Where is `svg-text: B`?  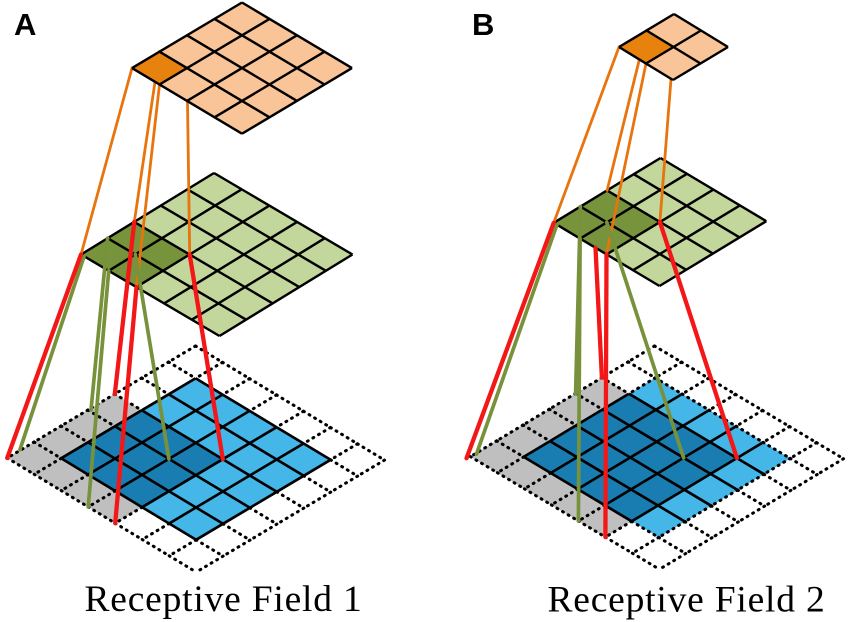
svg-text: B is located at coordinates (483, 24).